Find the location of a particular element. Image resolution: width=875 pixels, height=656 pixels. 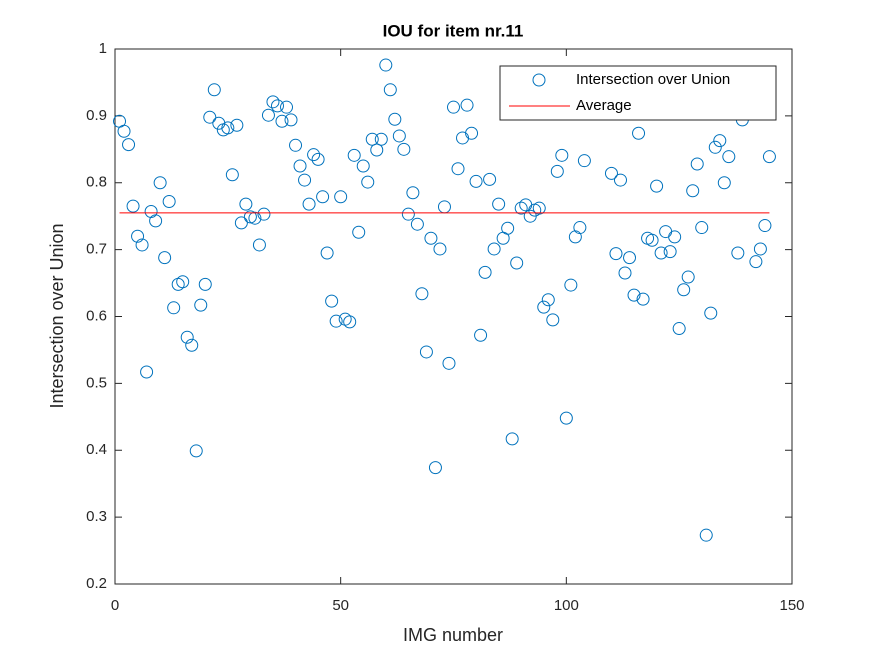

y-tick-label: 0.9 is located at coordinates (96, 115).